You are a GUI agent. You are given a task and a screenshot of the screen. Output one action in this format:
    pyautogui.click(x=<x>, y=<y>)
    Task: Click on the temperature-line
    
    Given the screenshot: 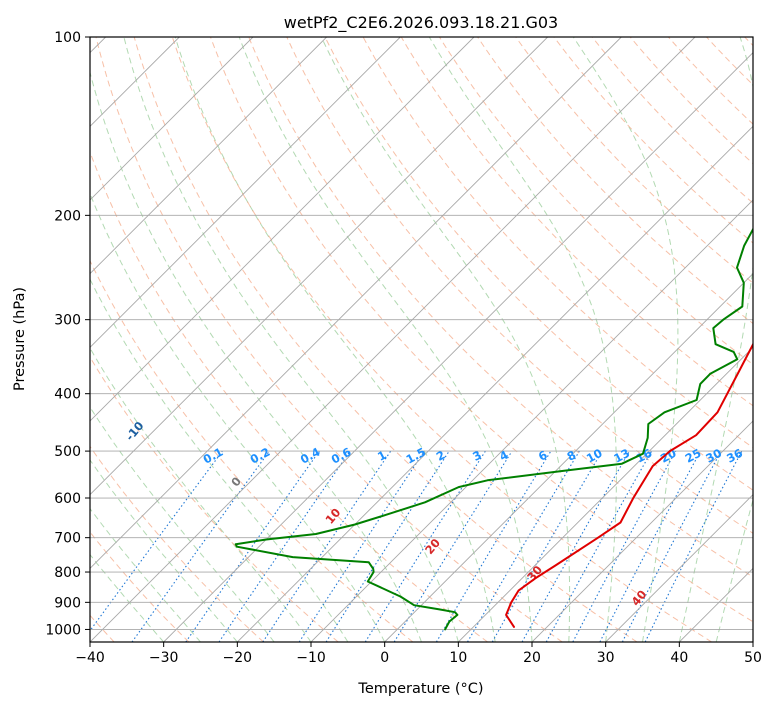 What is the action you would take?
    pyautogui.click(x=629, y=485)
    